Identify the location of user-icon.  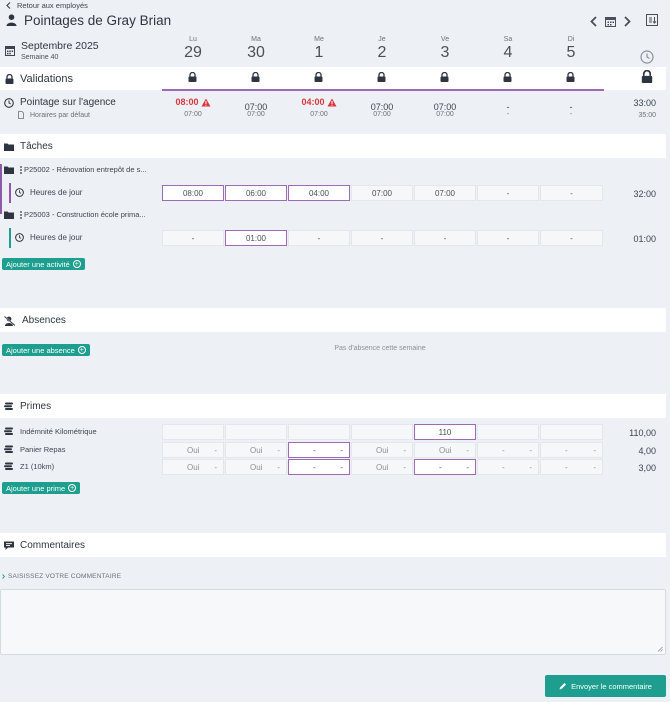
(11, 20).